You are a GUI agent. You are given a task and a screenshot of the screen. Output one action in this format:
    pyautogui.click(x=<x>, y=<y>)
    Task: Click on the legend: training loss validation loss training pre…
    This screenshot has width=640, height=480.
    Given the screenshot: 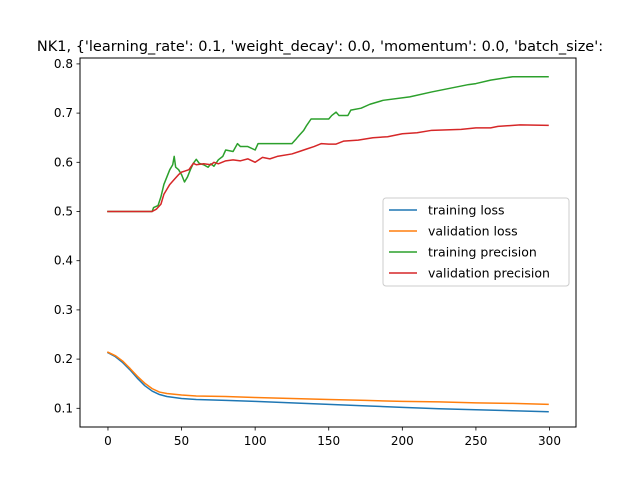 What is the action you would take?
    pyautogui.click(x=476, y=242)
    